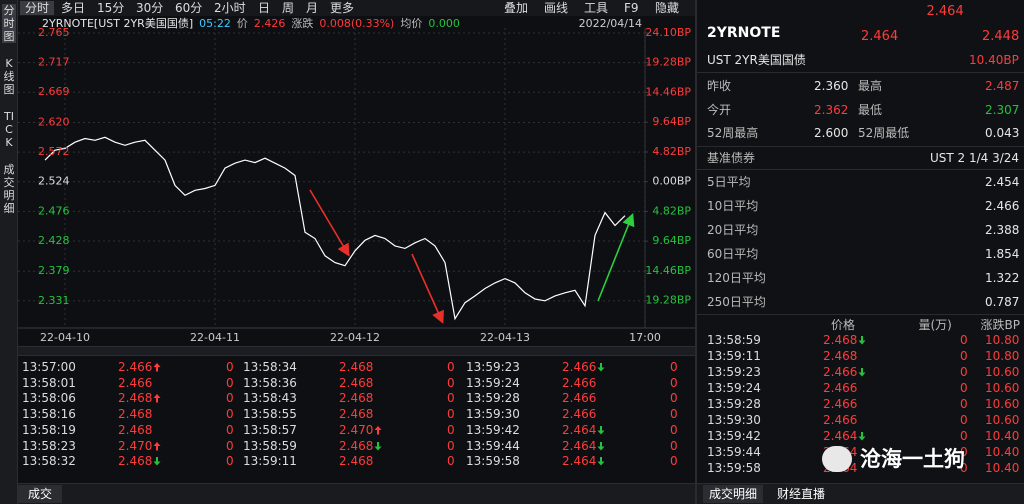 The image size is (1024, 504). I want to click on x-tick-label: 22-04-12, so click(355, 337).